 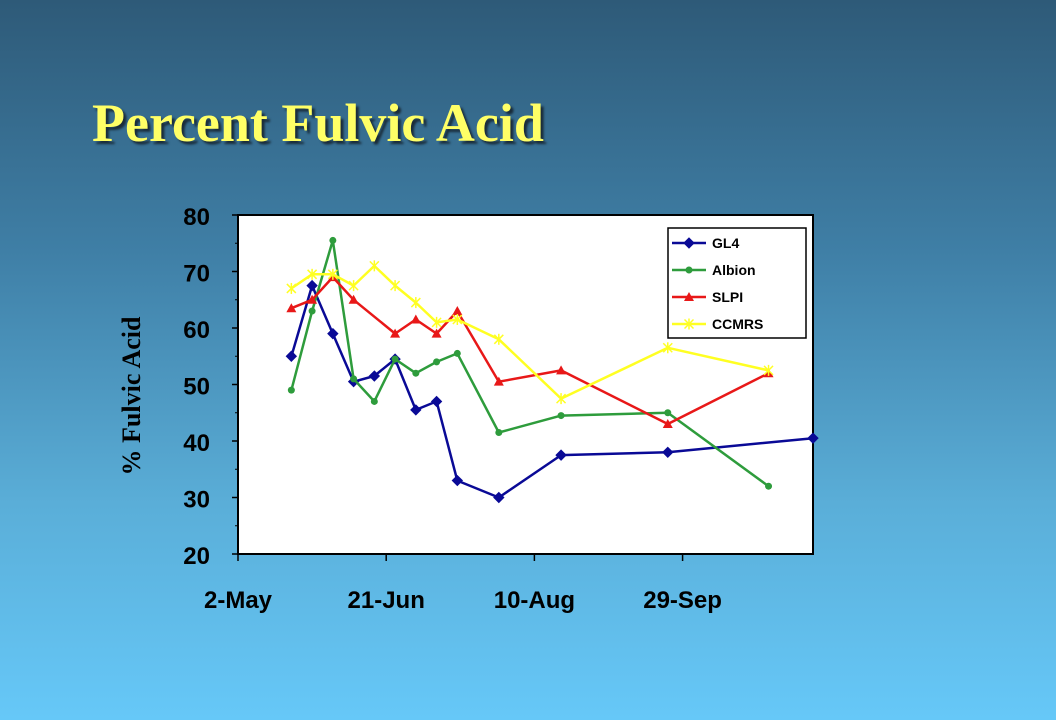 What do you see at coordinates (727, 297) in the screenshot?
I see `legend-label-slpi: SLPI` at bounding box center [727, 297].